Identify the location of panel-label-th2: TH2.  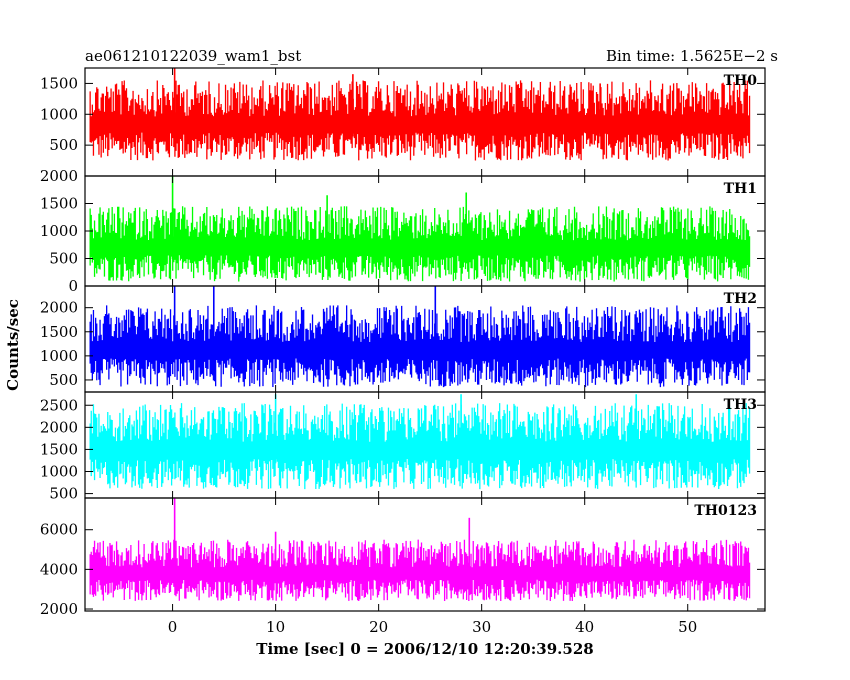
(740, 299).